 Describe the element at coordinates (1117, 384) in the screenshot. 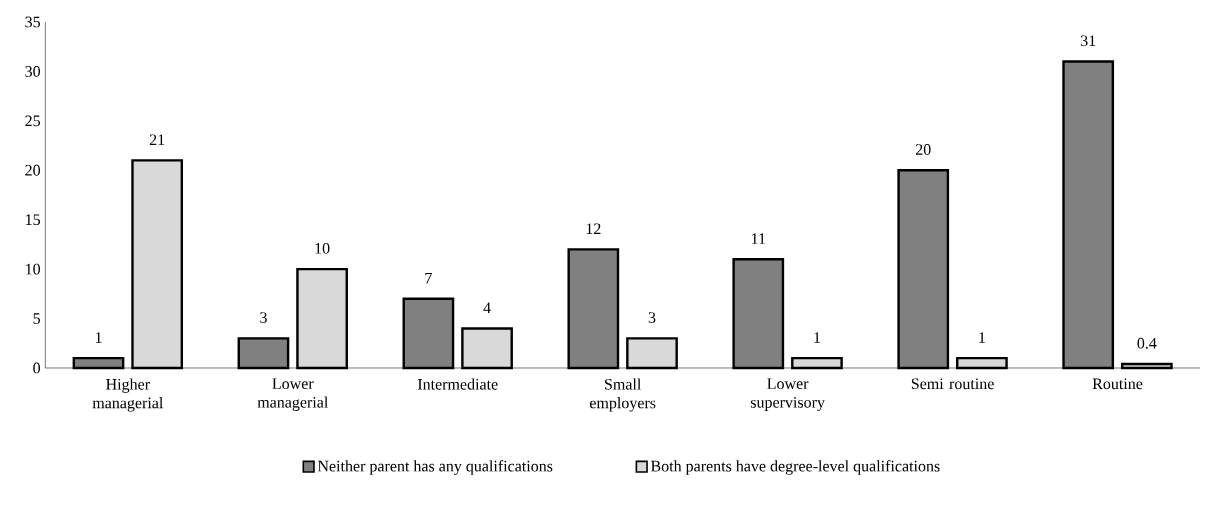

I see `x-tick-label: Routine` at that location.